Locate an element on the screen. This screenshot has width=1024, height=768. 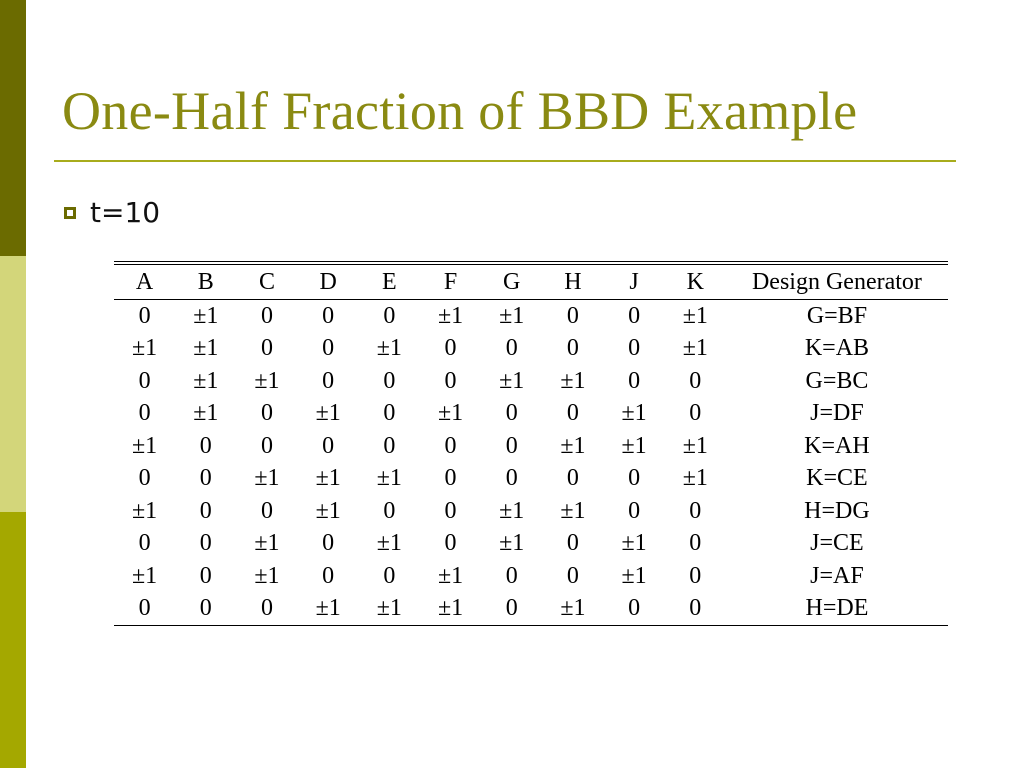
table-row: 0 ±1 ±1 0 0 0 ±1 ±1 0 0 G=BC is located at coordinates (531, 381).